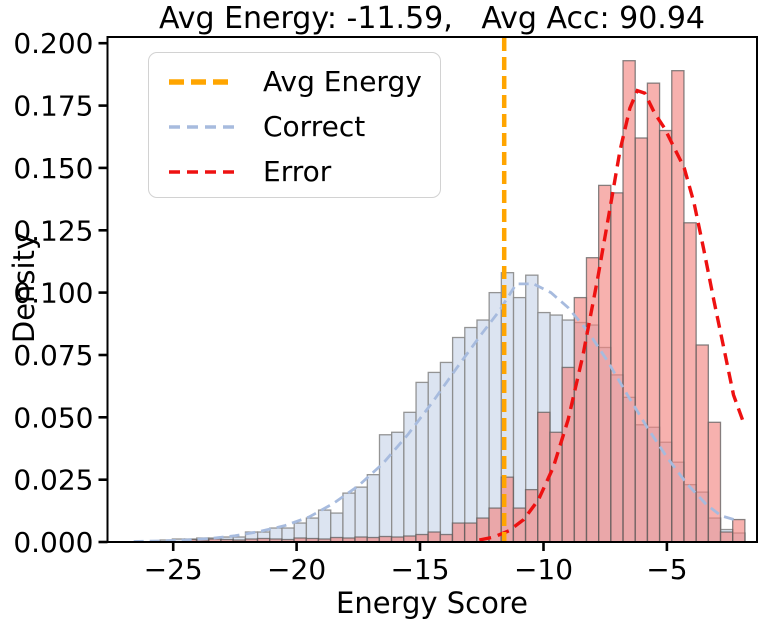 This screenshot has height=627, width=761. I want to click on x-axis-tick-label: −15, so click(419, 569).